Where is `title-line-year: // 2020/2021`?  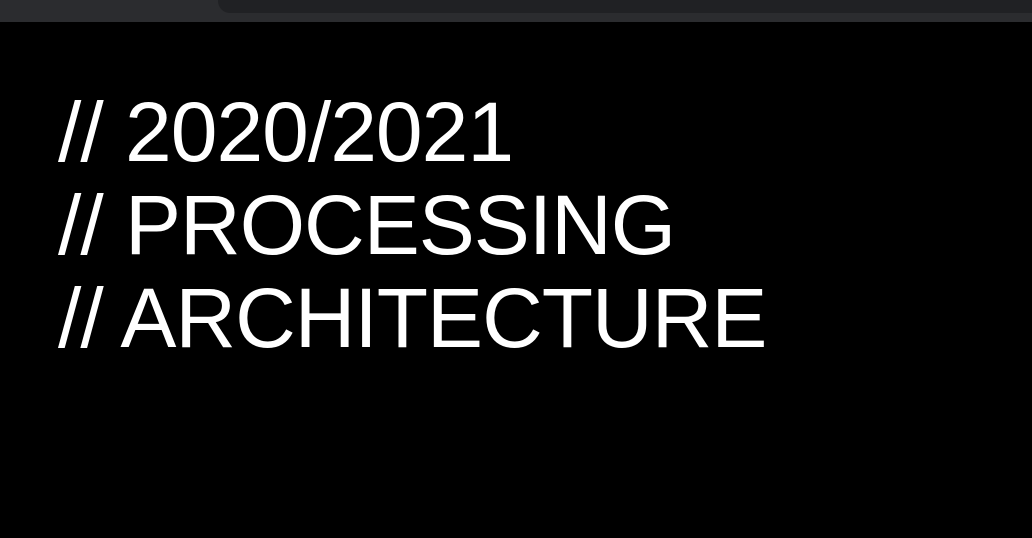 title-line-year: // 2020/2021 is located at coordinates (286, 132).